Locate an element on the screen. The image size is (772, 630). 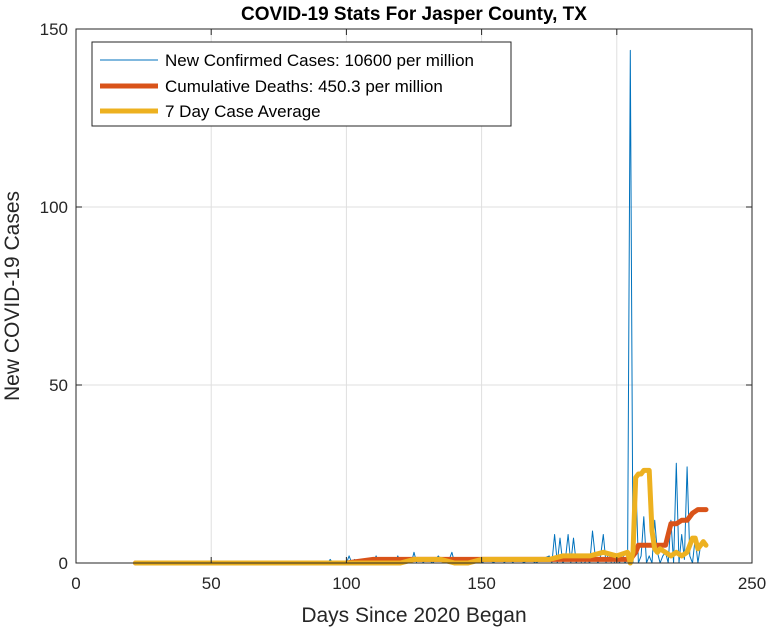
y-tick-label: 50 is located at coordinates (58, 385).